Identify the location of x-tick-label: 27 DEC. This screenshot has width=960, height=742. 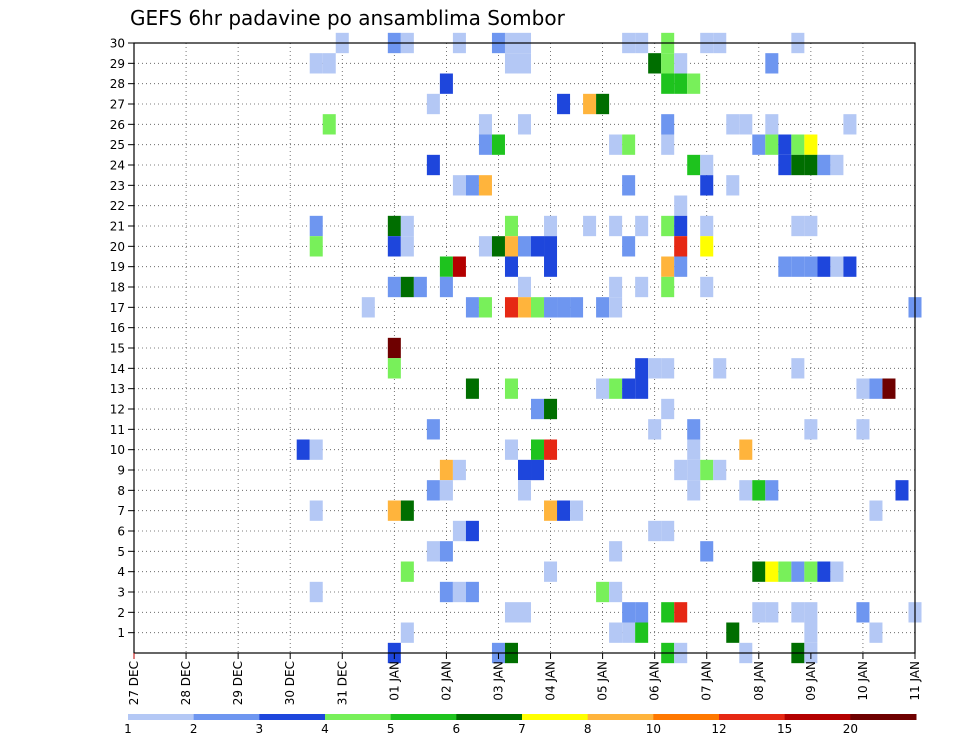
(134, 683).